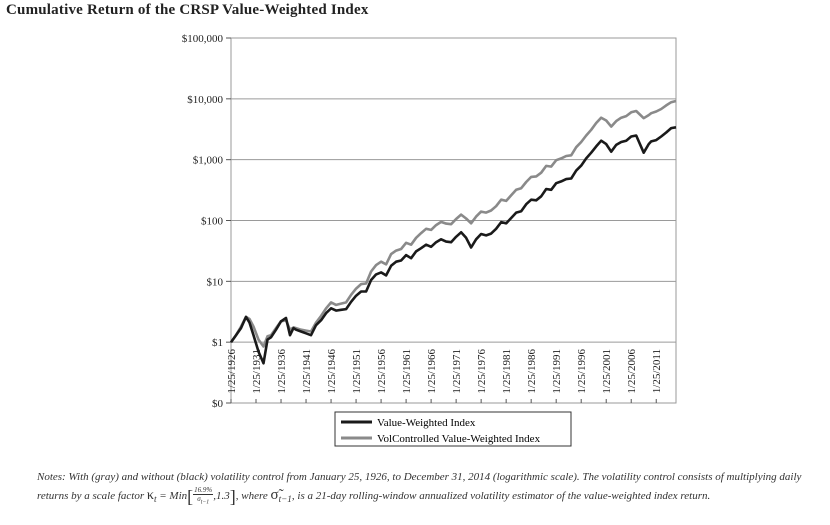  I want to click on fraction-numerator: 16.9%, so click(203, 491).